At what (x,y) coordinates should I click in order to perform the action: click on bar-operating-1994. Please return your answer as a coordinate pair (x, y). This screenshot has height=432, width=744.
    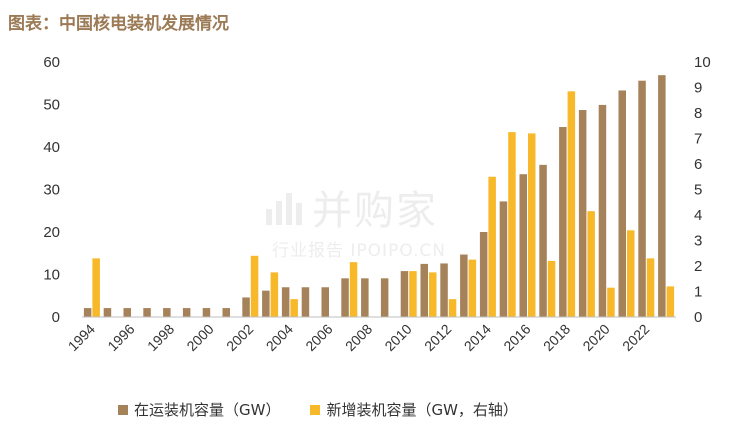
    Looking at the image, I should click on (87, 312).